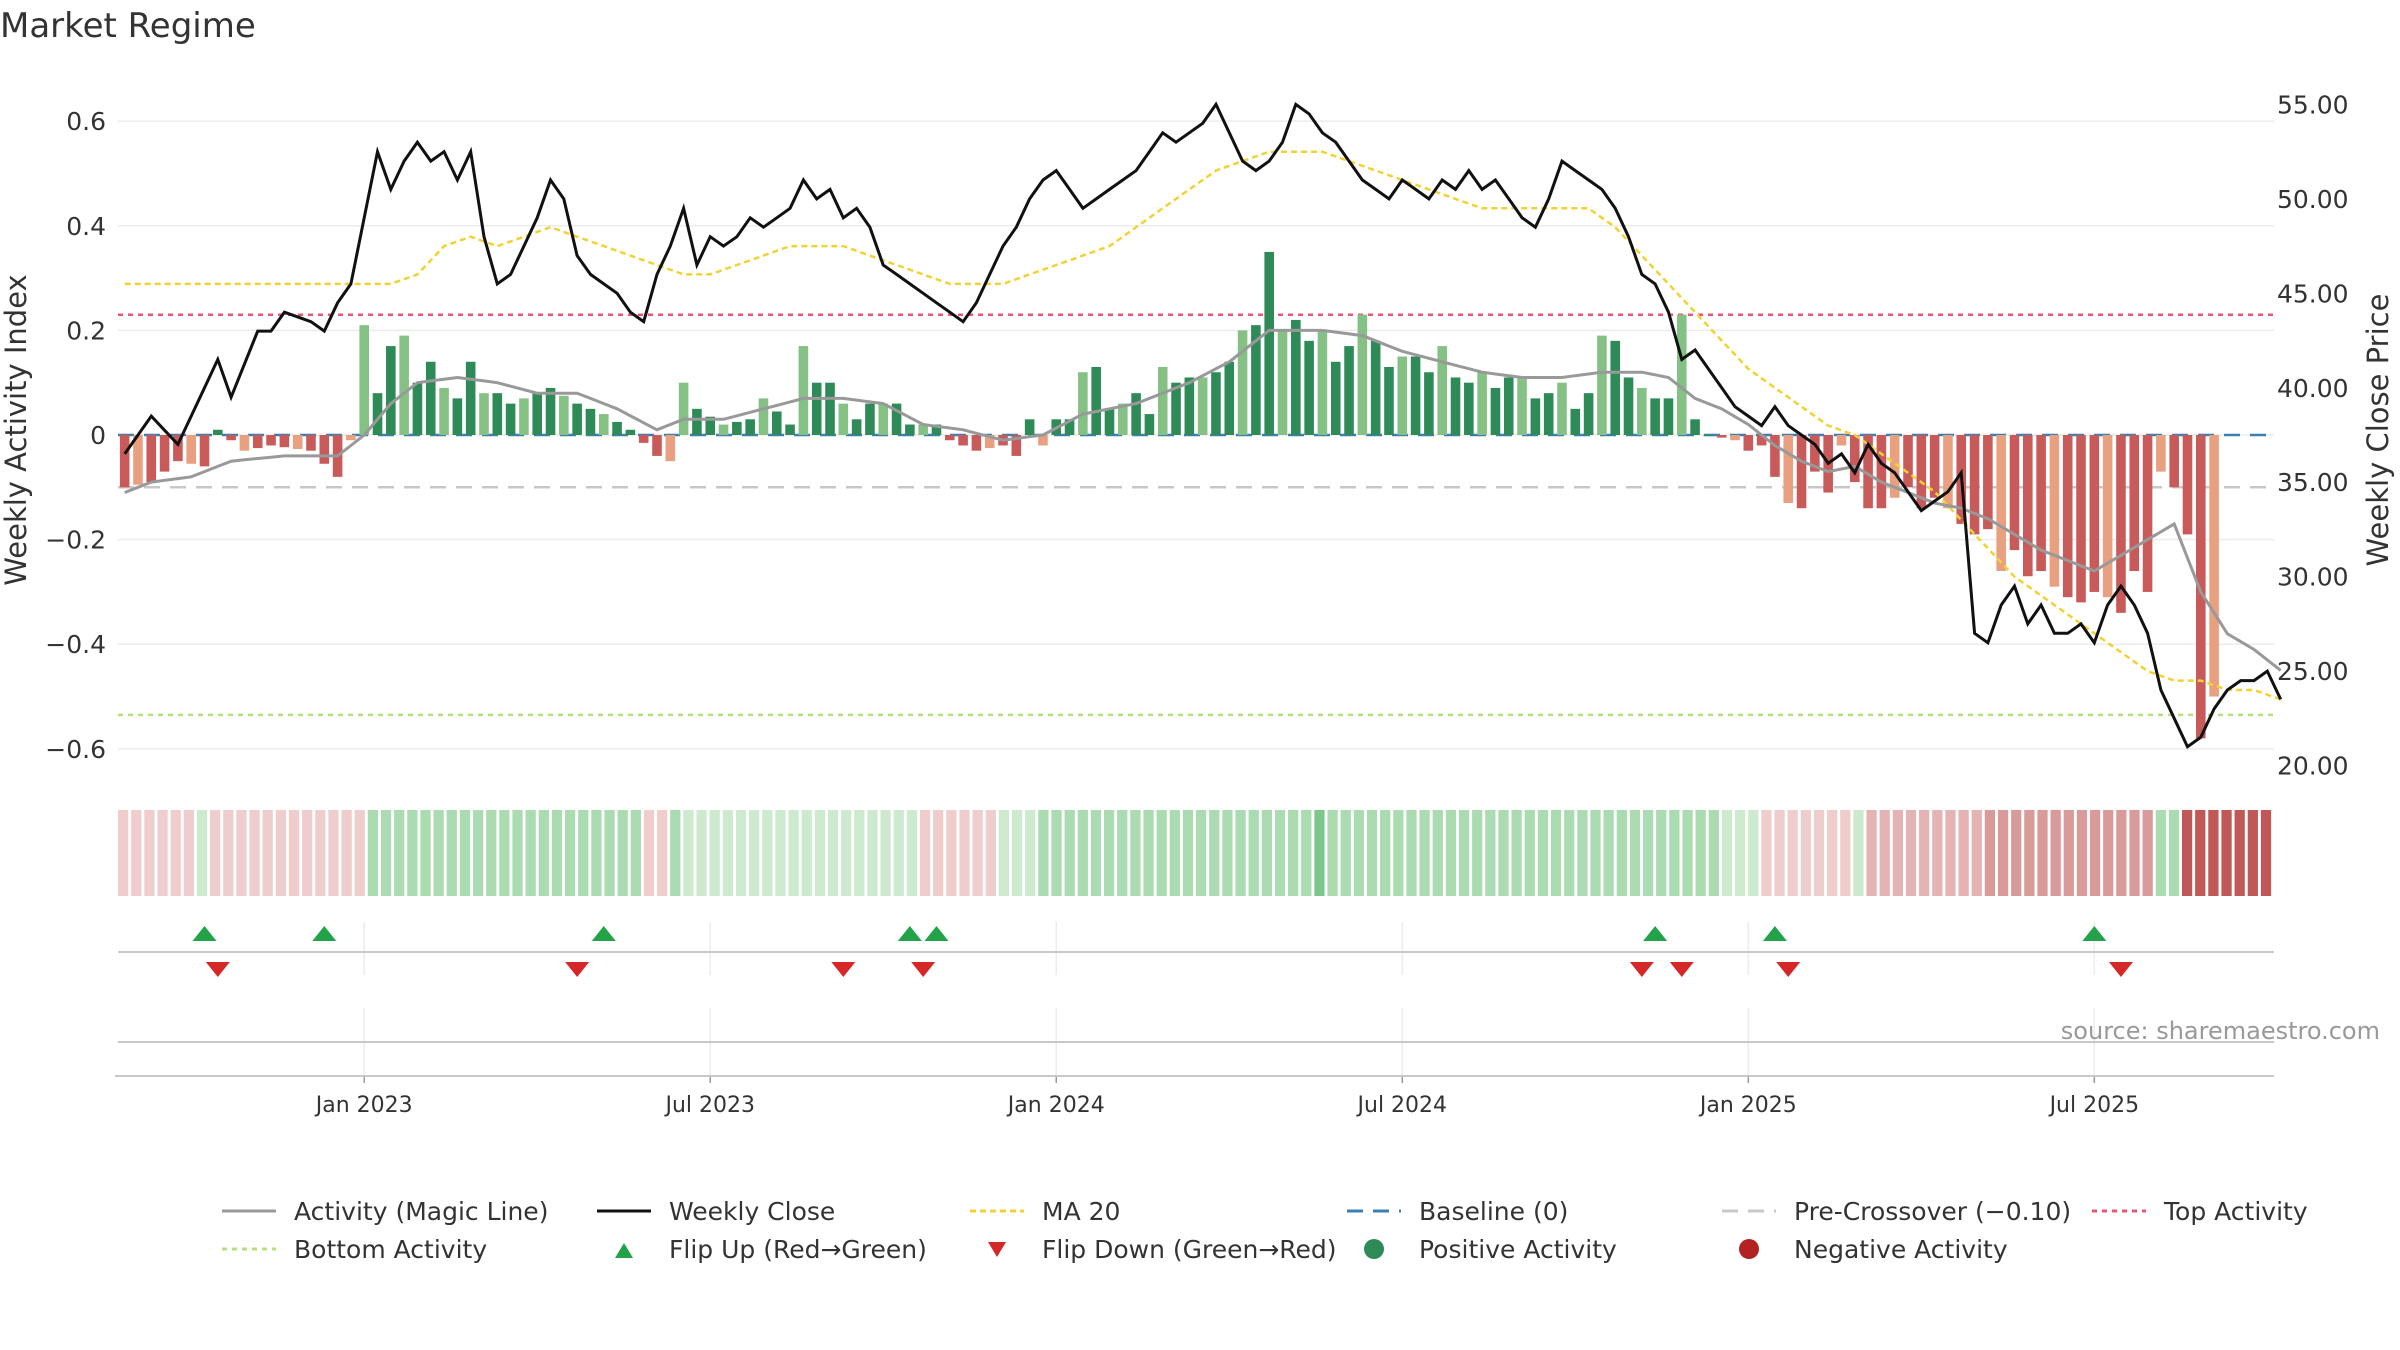 The height and width of the screenshot is (1350, 2400). Describe the element at coordinates (2094, 1105) in the screenshot. I see `x-tick-label: Jul 2025` at that location.